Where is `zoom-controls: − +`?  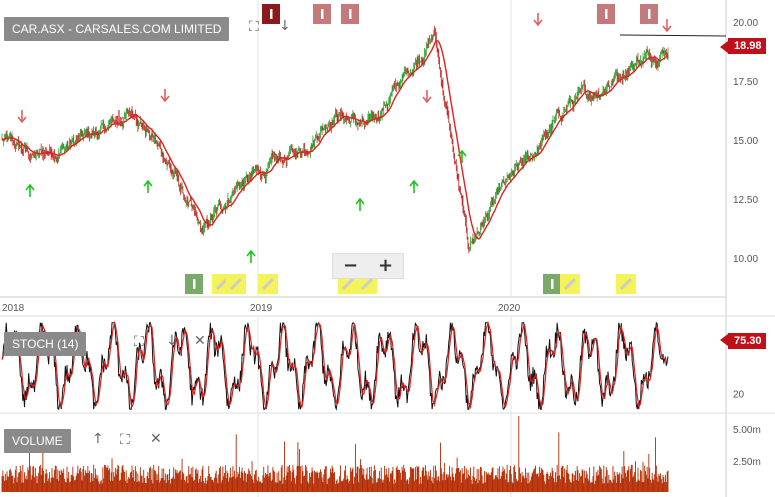 zoom-controls: − + is located at coordinates (368, 266).